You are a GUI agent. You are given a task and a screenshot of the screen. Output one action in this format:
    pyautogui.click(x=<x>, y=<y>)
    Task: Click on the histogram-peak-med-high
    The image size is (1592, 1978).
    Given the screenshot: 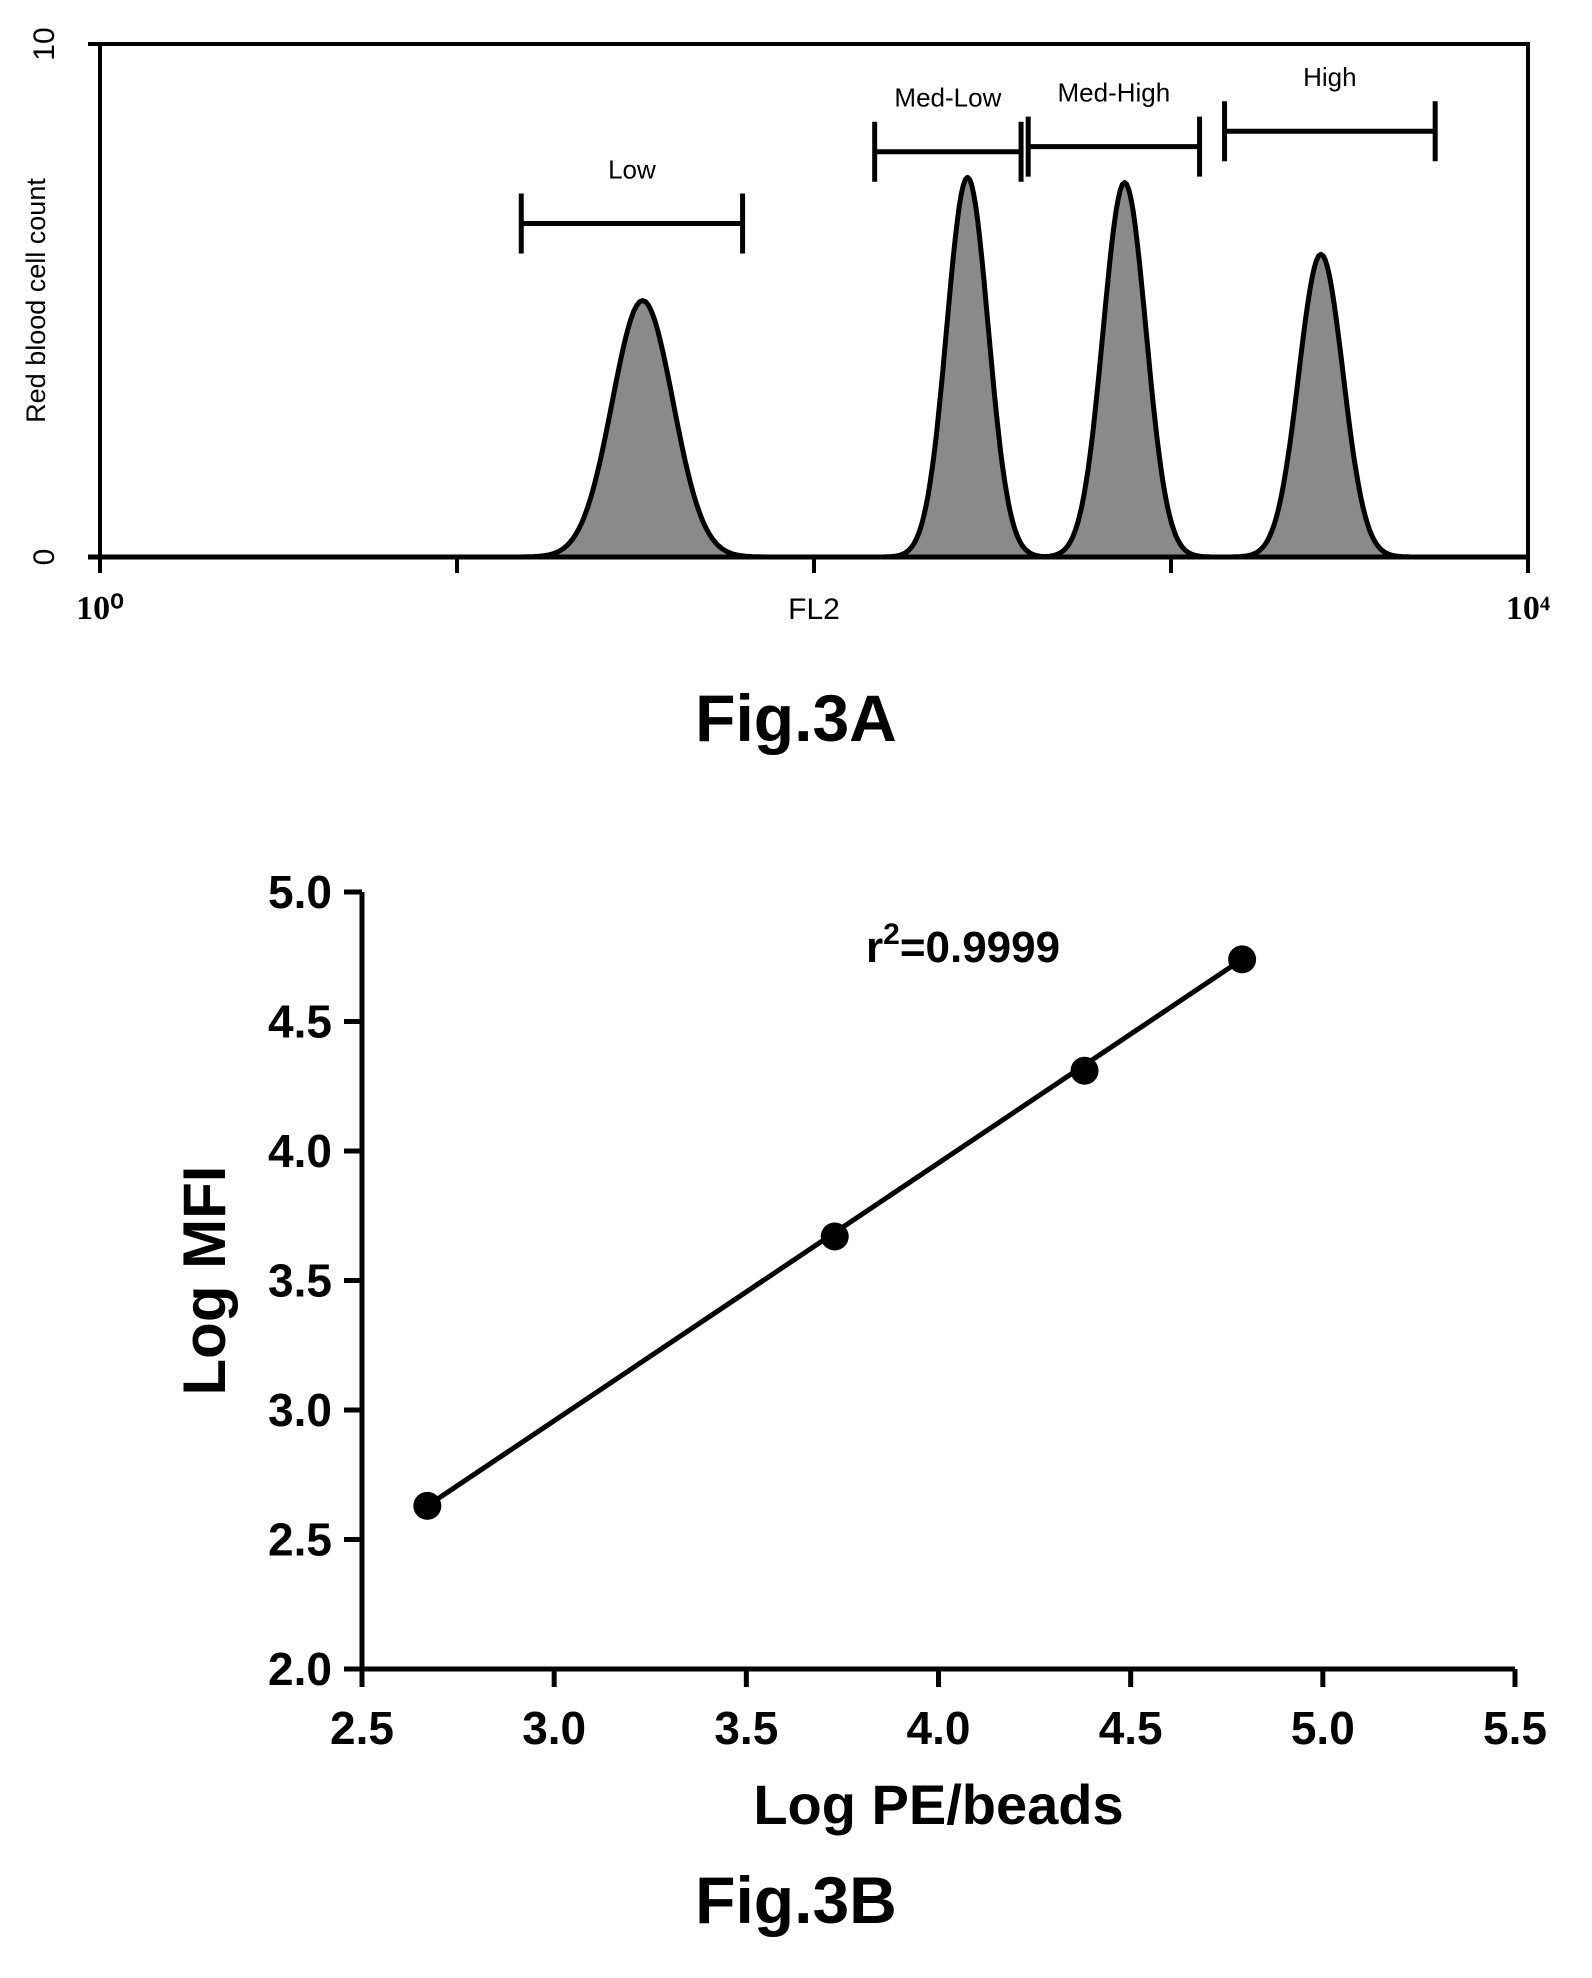 What is the action you would take?
    pyautogui.click(x=1124, y=370)
    